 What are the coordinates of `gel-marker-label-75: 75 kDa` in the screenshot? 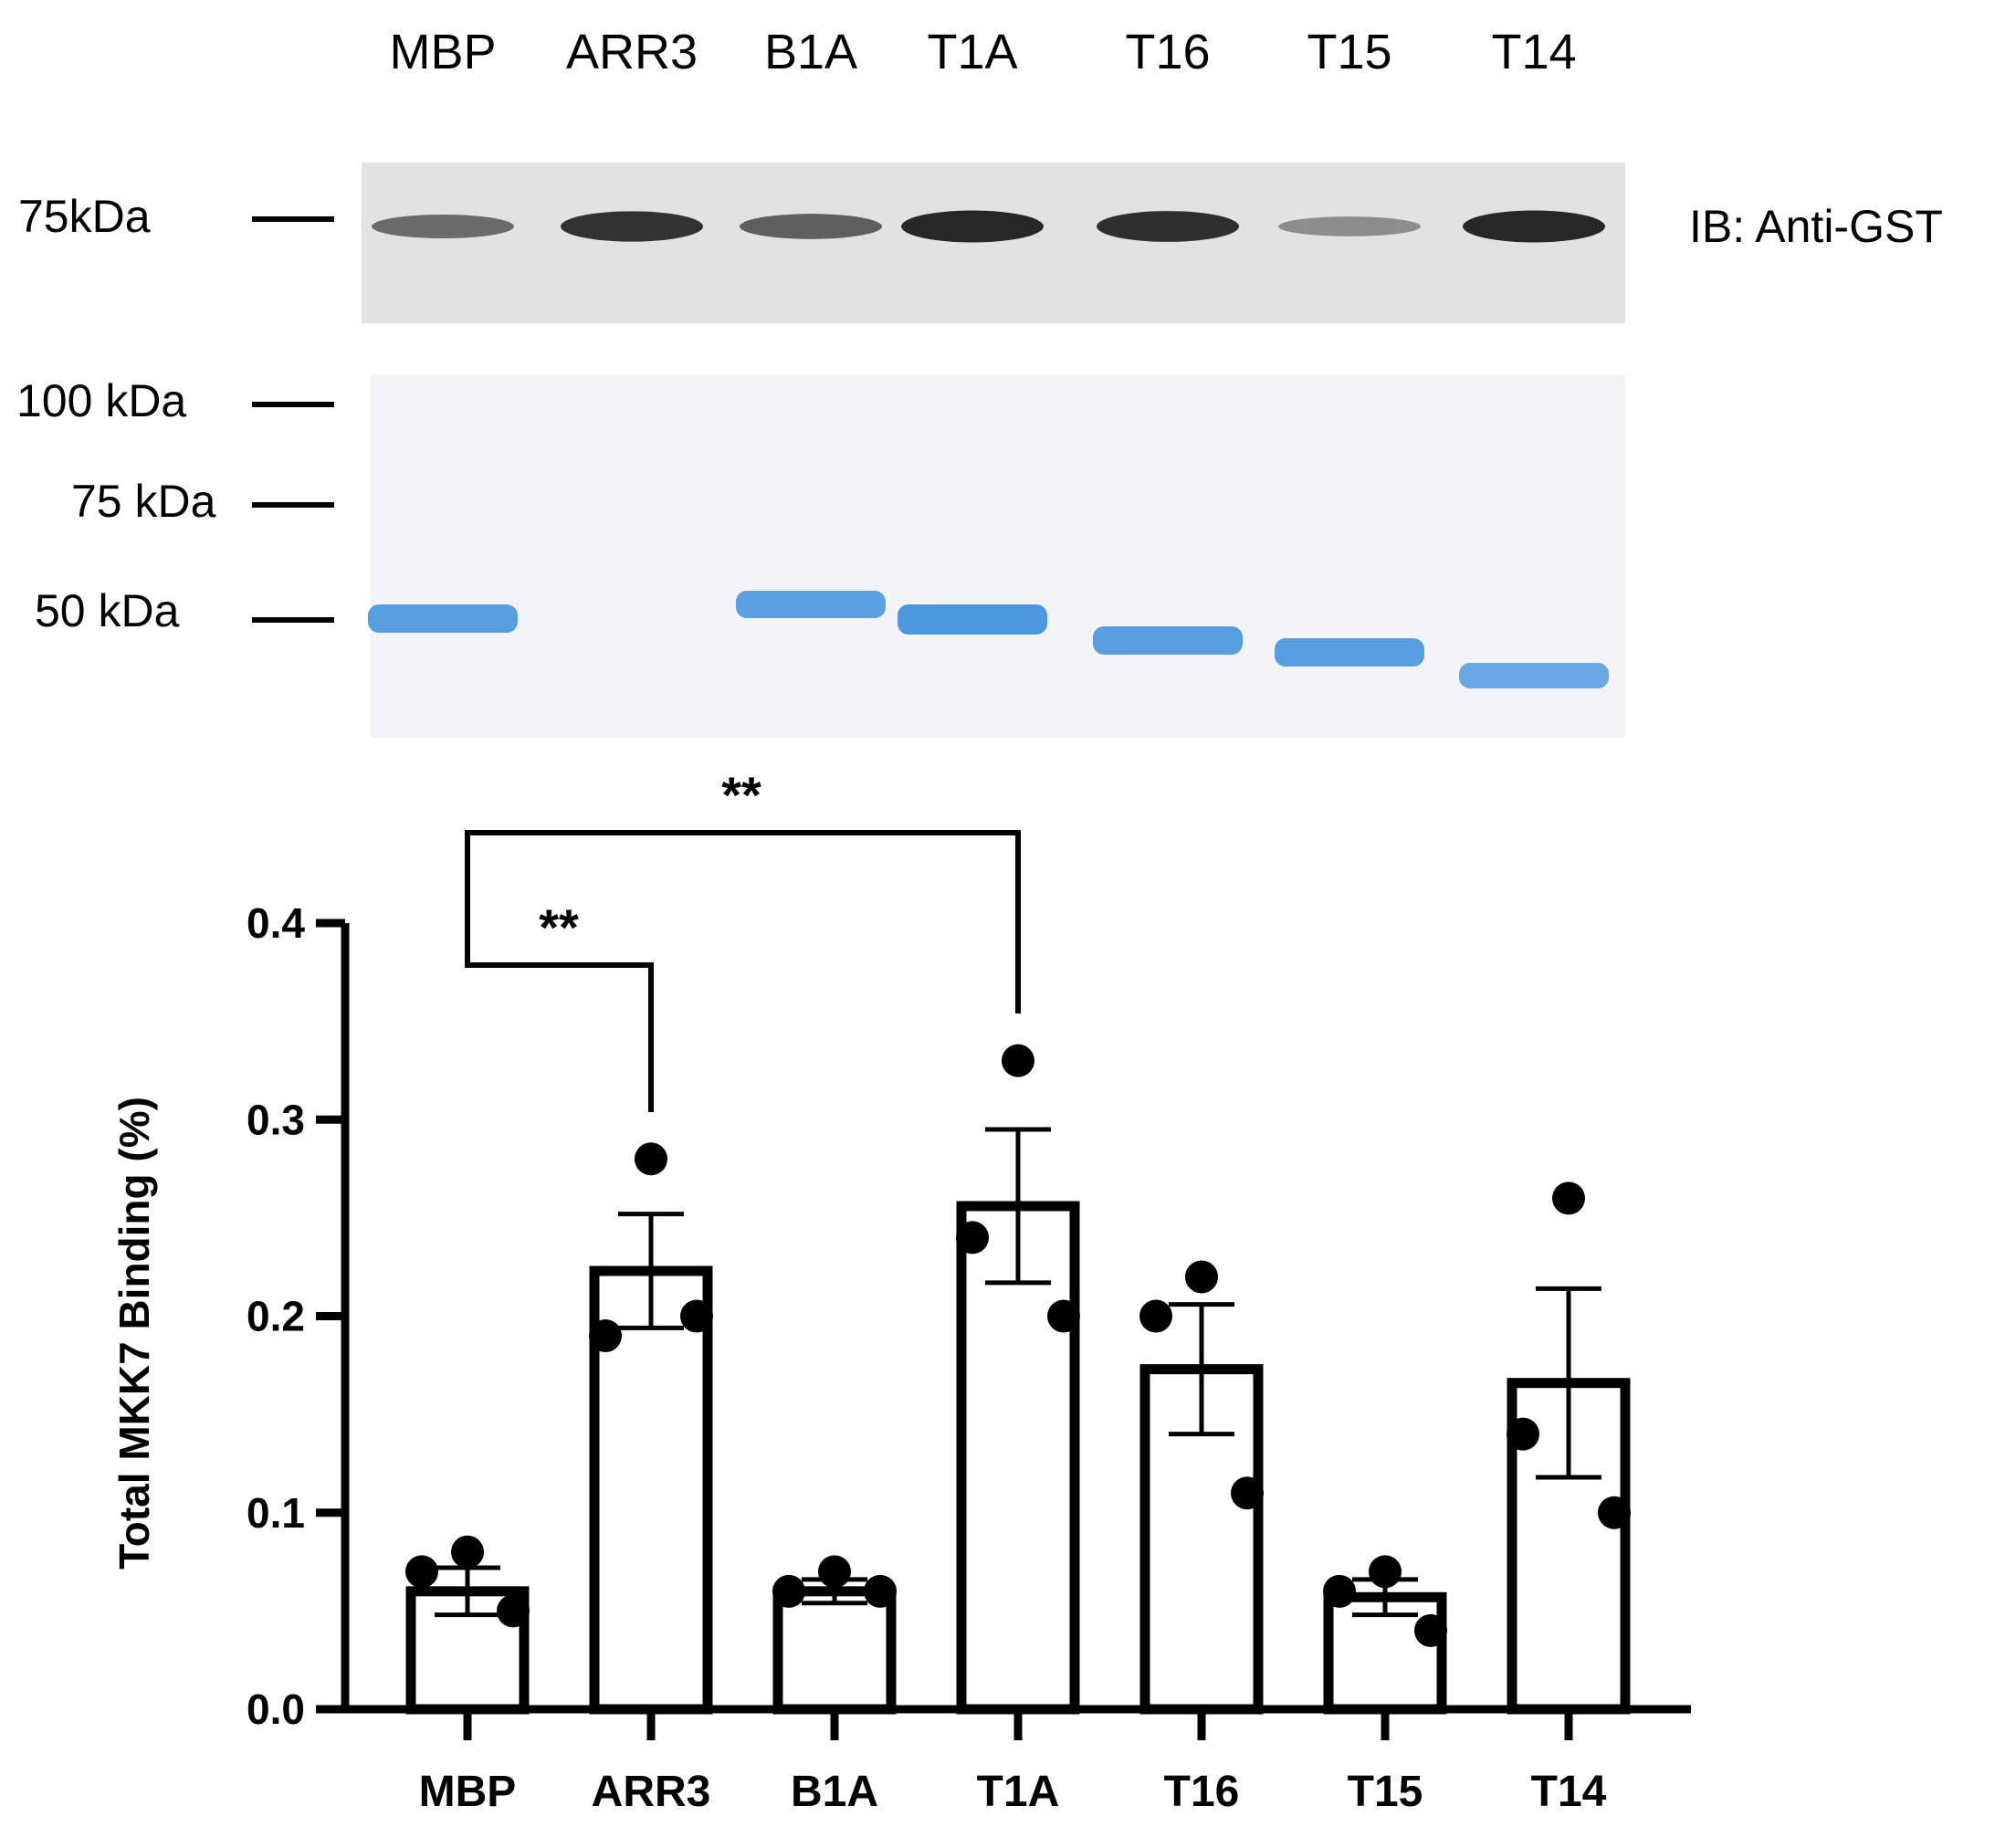 It's located at (143, 501).